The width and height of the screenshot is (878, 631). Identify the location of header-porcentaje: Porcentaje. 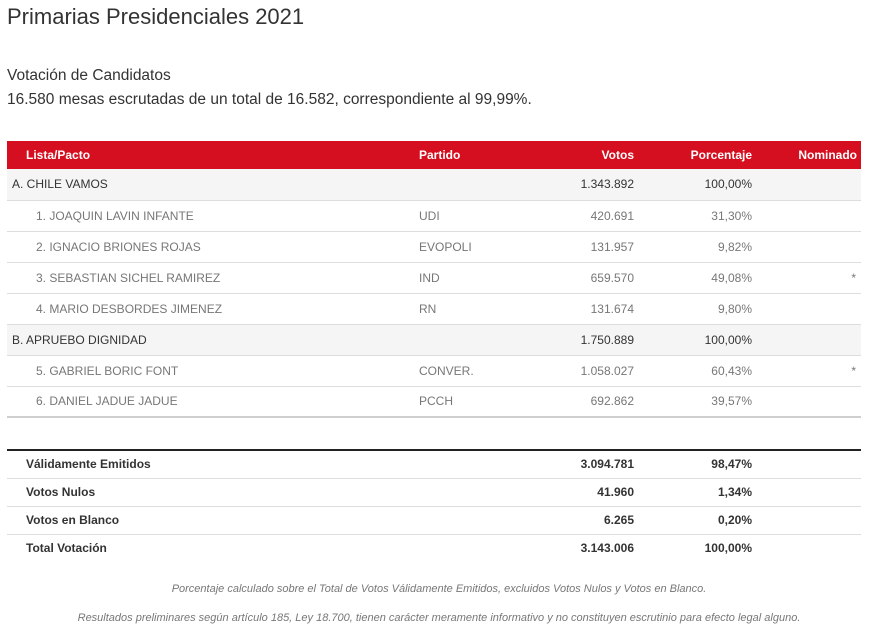
(721, 155).